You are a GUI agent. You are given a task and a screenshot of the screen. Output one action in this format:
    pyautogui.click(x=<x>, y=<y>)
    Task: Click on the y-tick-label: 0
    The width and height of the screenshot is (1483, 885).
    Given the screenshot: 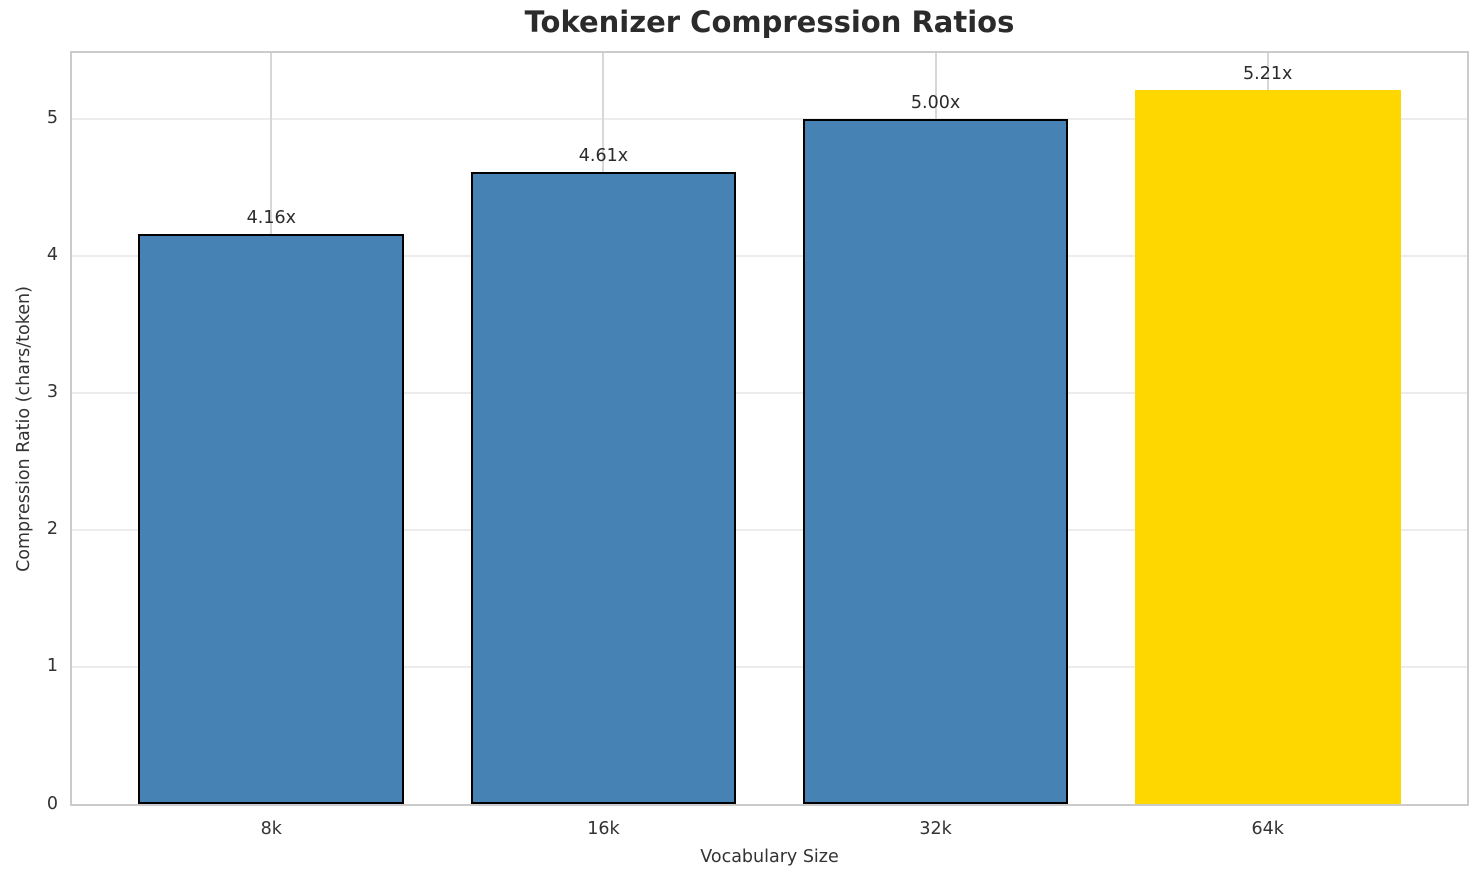 What is the action you would take?
    pyautogui.click(x=52, y=803)
    